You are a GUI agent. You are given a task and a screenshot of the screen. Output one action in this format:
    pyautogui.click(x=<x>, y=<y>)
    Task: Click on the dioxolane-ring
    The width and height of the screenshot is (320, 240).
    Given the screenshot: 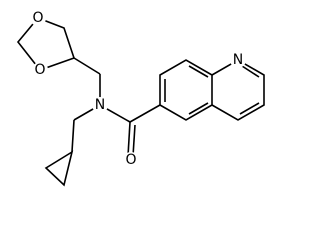 What is the action you would take?
    pyautogui.click(x=46, y=44)
    